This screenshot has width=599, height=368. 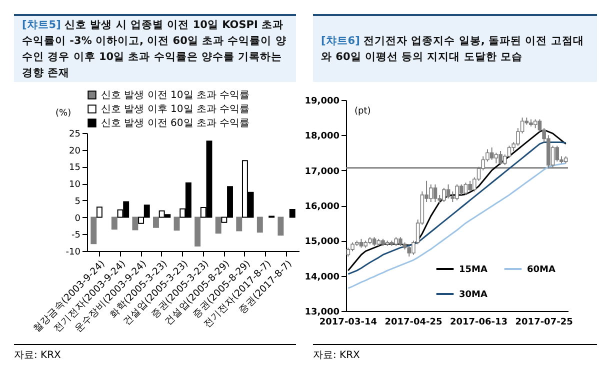 I want to click on x-tick-label: 2017-07-25, so click(x=544, y=323).